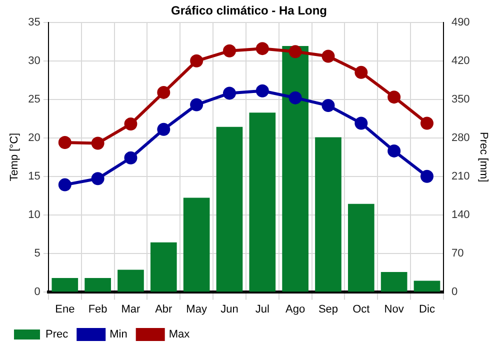  What do you see at coordinates (65, 309) in the screenshot?
I see `x-tick-label: Ene` at bounding box center [65, 309].